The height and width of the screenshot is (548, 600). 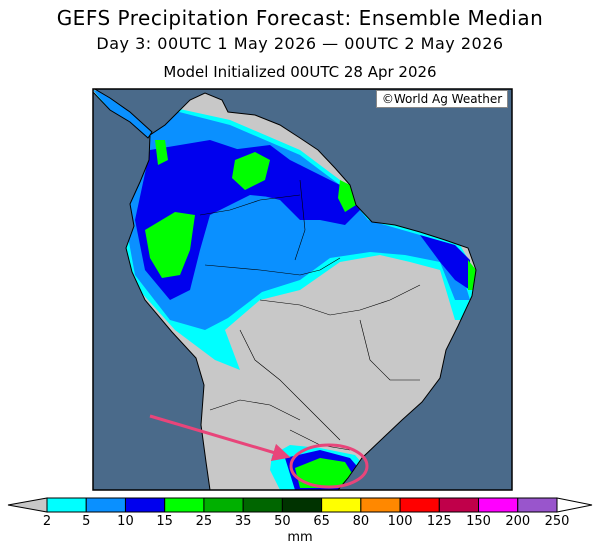 What do you see at coordinates (400, 521) in the screenshot?
I see `colorbar-tick-label: 100` at bounding box center [400, 521].